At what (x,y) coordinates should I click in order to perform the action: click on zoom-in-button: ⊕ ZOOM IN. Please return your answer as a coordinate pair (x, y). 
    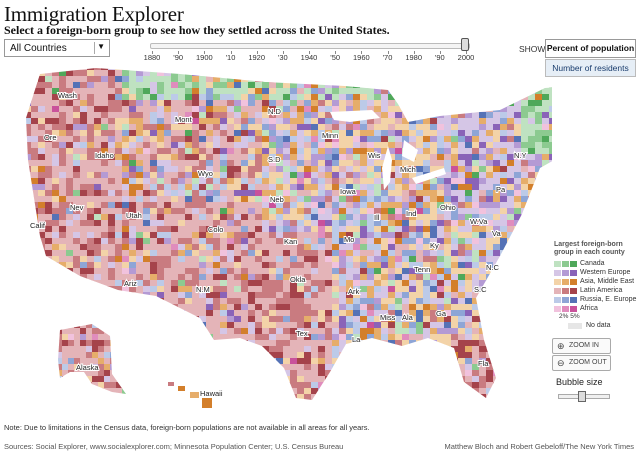
    Looking at the image, I should click on (581, 346).